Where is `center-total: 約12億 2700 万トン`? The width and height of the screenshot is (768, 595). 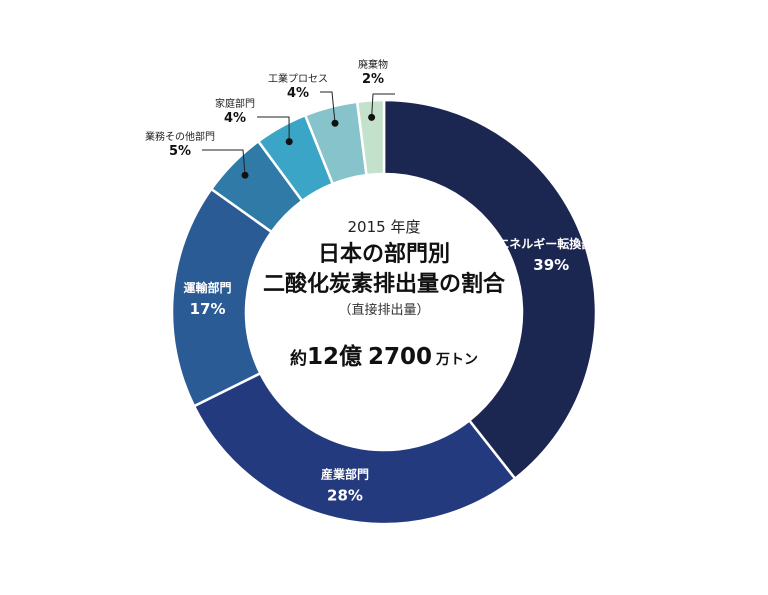 center-total: 約12億 2700 万トン is located at coordinates (384, 356).